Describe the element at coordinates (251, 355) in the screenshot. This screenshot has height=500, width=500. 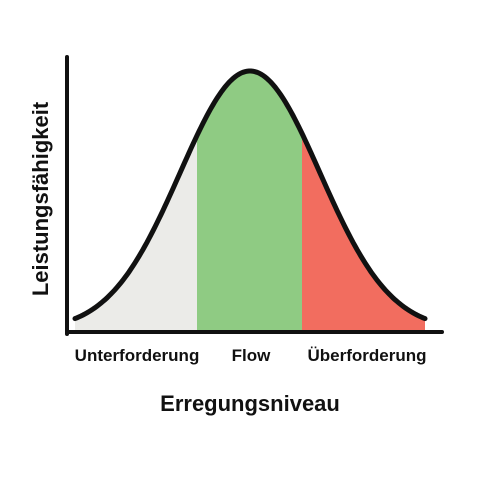
I see `zone-label-flow: Flow` at that location.